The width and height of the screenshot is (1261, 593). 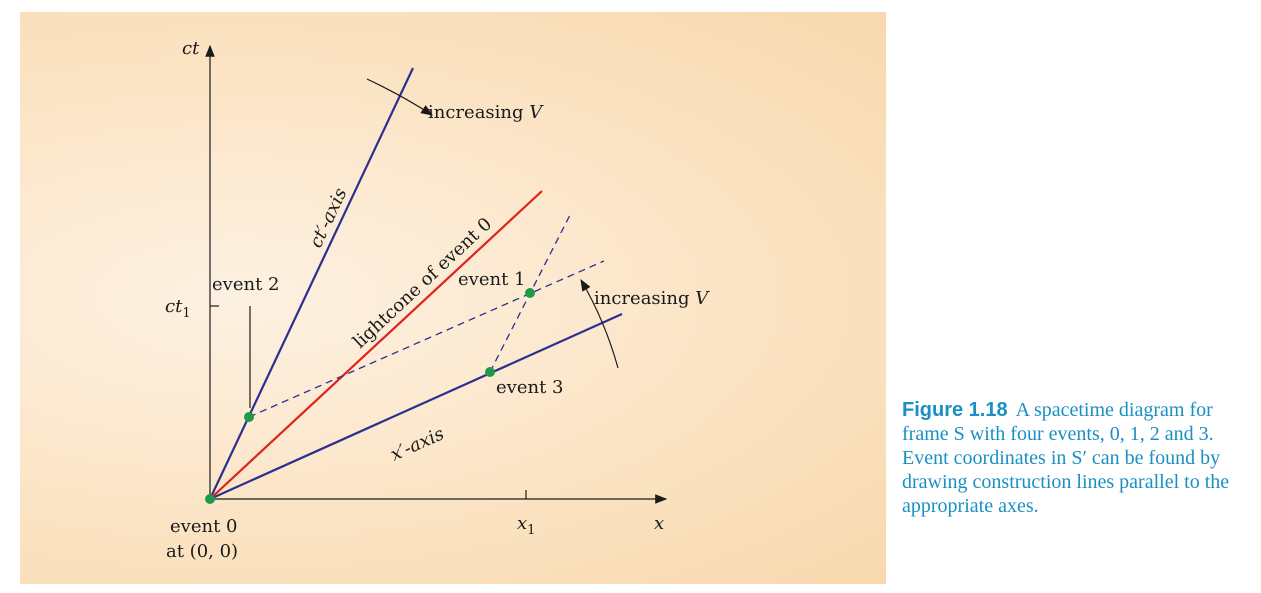 I want to click on x-prime-axis-label: x′-axis, so click(x=417, y=444).